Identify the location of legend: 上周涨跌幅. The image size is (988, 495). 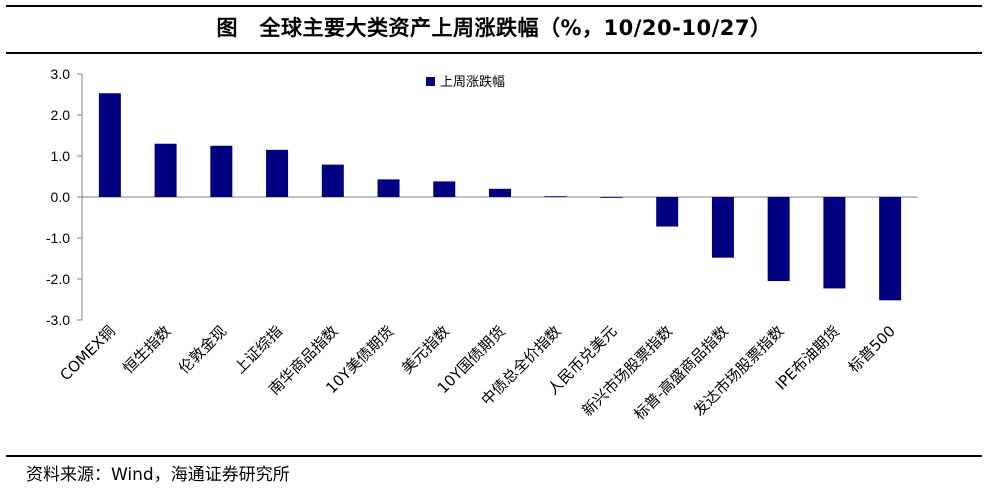
(465, 82).